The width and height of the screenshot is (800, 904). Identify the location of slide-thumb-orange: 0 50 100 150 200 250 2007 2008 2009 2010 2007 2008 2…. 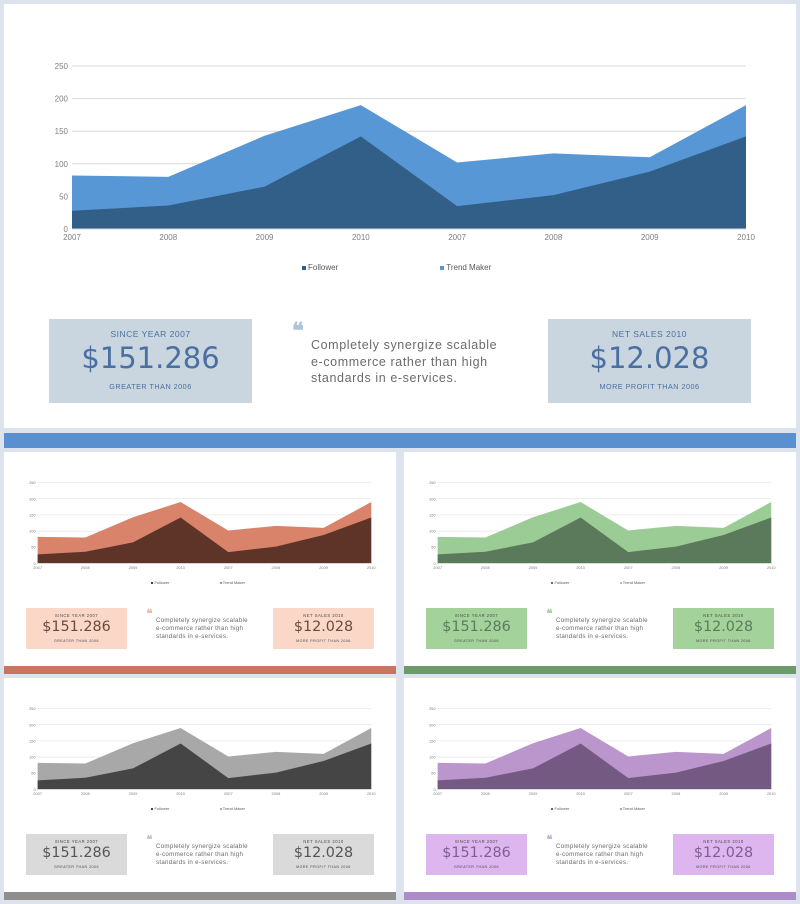
(200, 563).